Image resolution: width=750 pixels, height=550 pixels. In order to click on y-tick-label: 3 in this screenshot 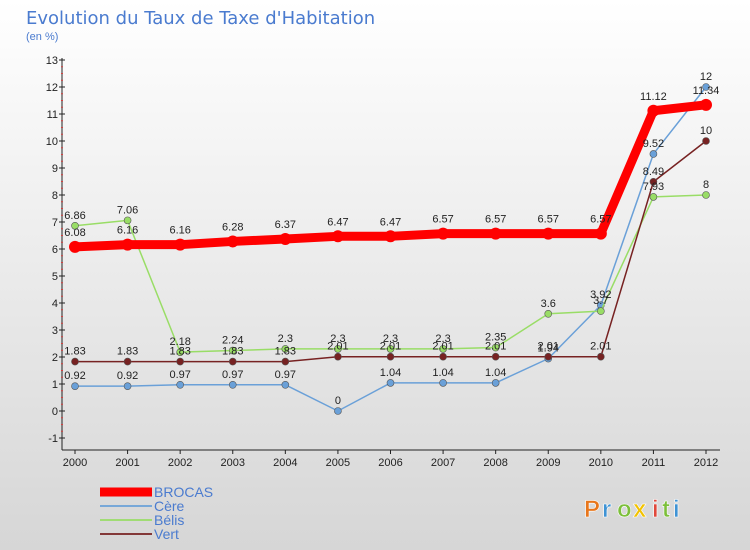, I will do `click(55, 331)`.